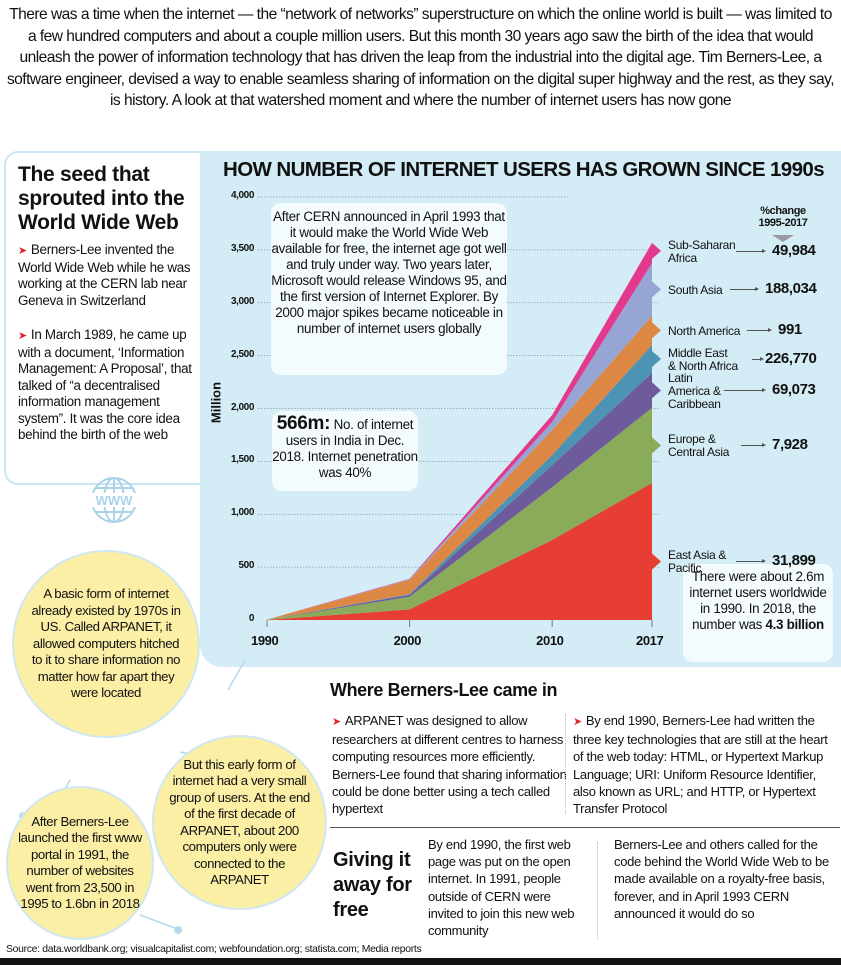  Describe the element at coordinates (242, 513) in the screenshot. I see `y-tick-label: 1,000` at that location.